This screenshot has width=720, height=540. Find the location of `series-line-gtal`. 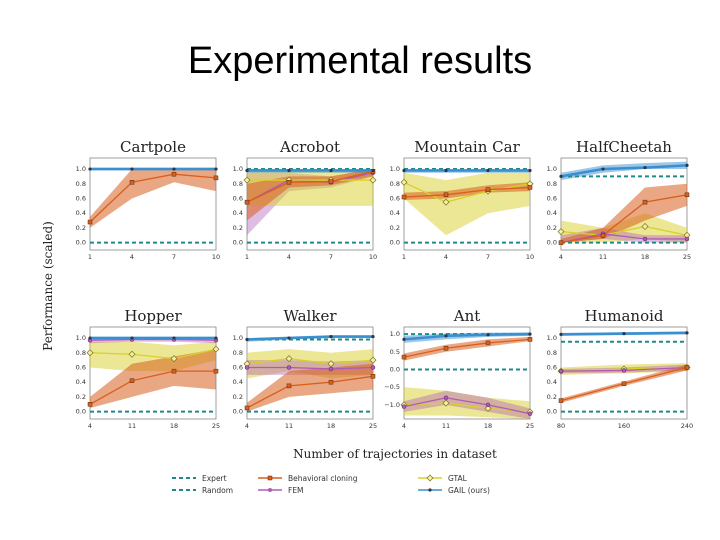

series-line-gtal is located at coordinates (467, 192).